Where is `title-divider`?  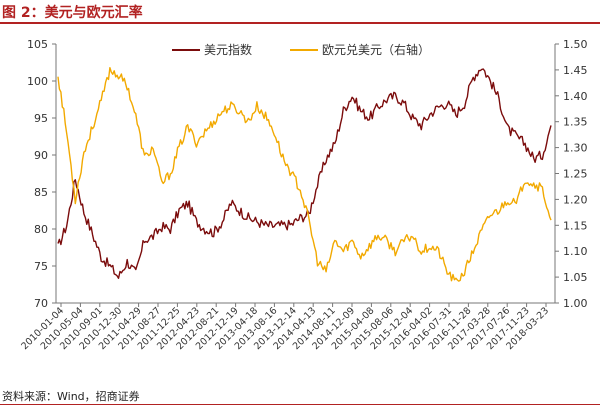 title-divider is located at coordinates (300, 23).